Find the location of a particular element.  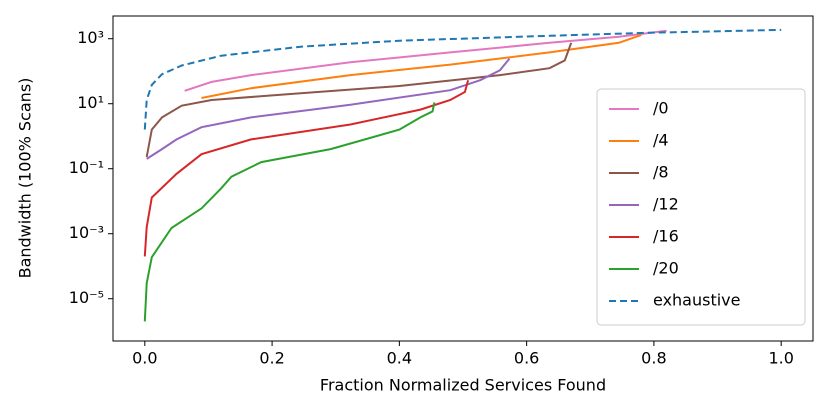

x-tick-label: 0.4 is located at coordinates (399, 358).